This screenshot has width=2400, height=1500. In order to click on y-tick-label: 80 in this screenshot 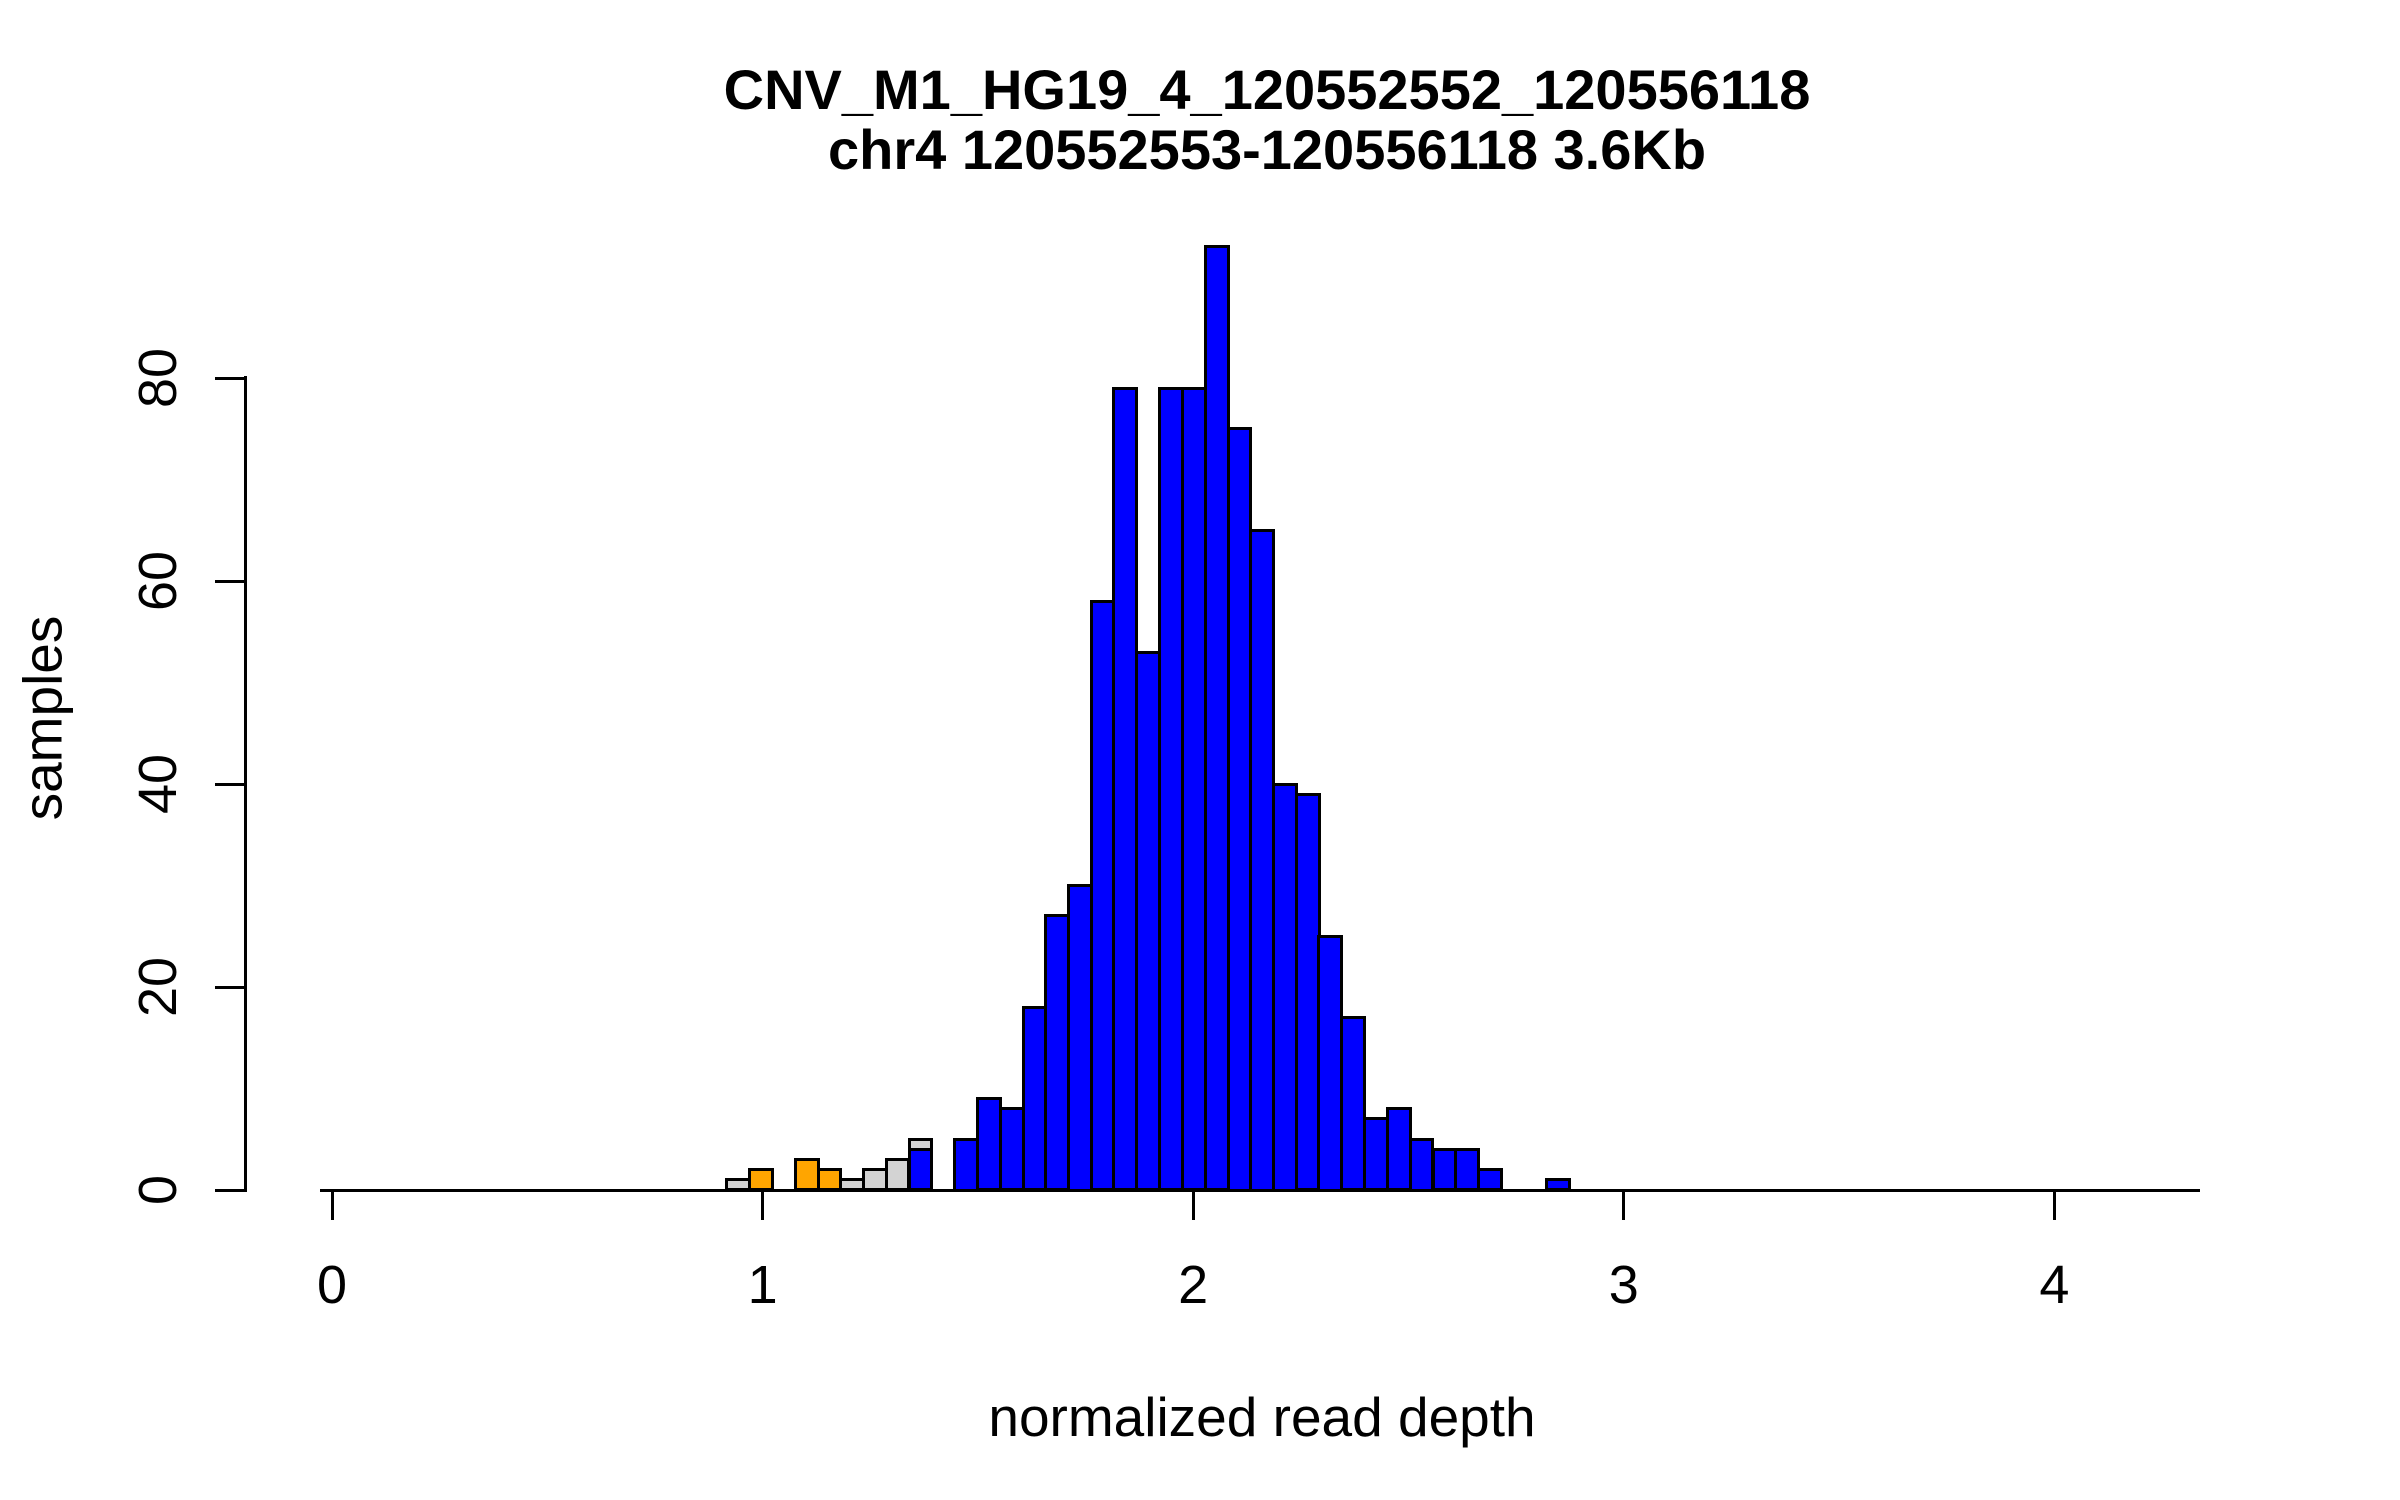, I will do `click(158, 378)`.